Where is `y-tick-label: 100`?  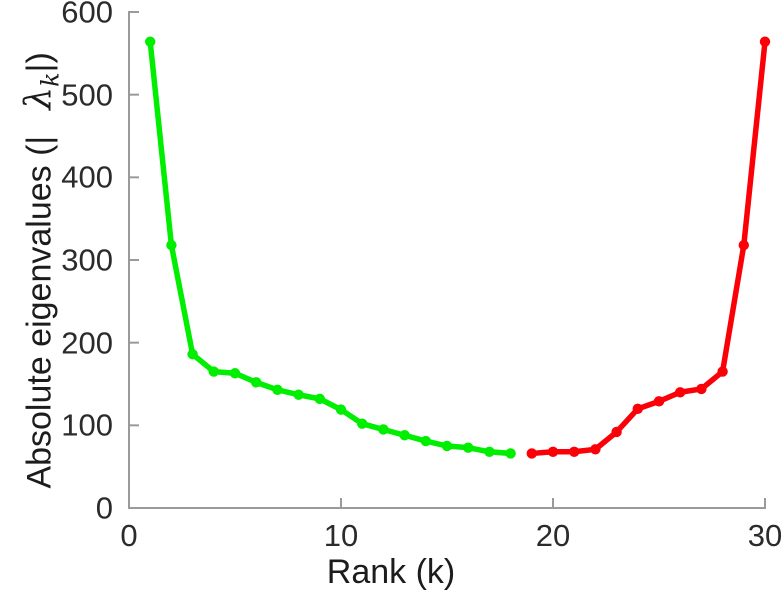 y-tick-label: 100 is located at coordinates (87, 425).